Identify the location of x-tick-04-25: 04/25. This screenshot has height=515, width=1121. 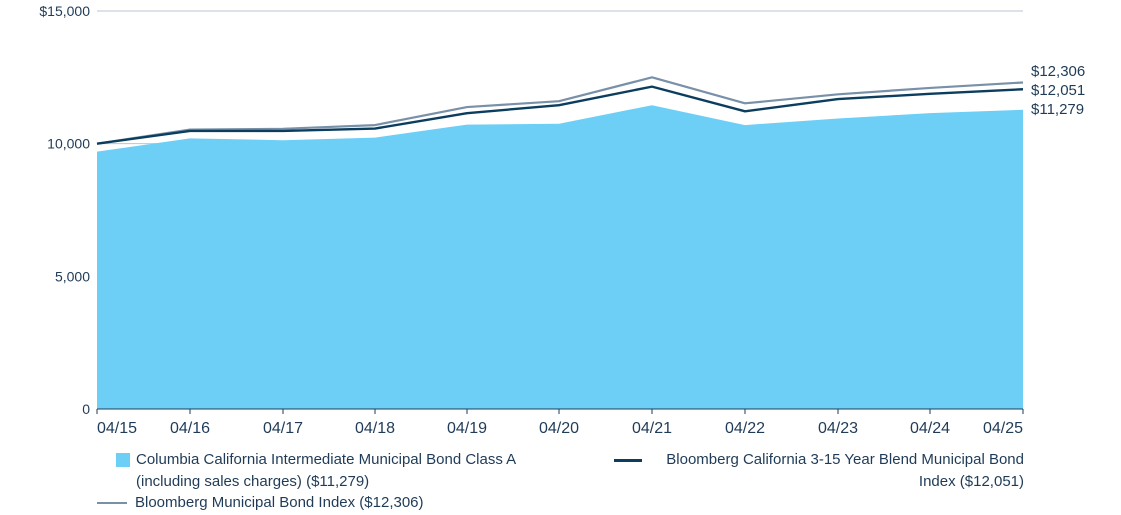
(1003, 428).